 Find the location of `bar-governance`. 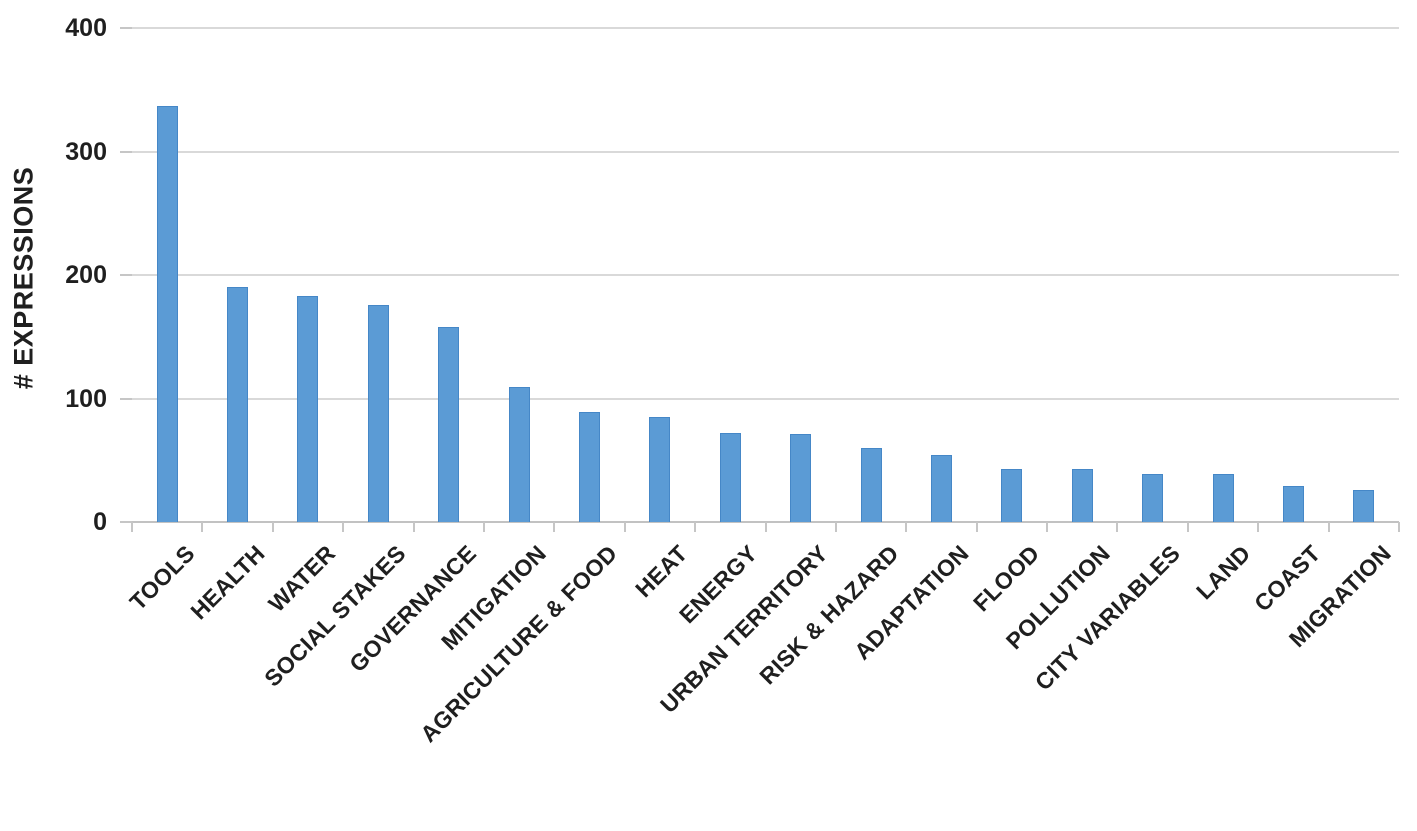

bar-governance is located at coordinates (449, 424).